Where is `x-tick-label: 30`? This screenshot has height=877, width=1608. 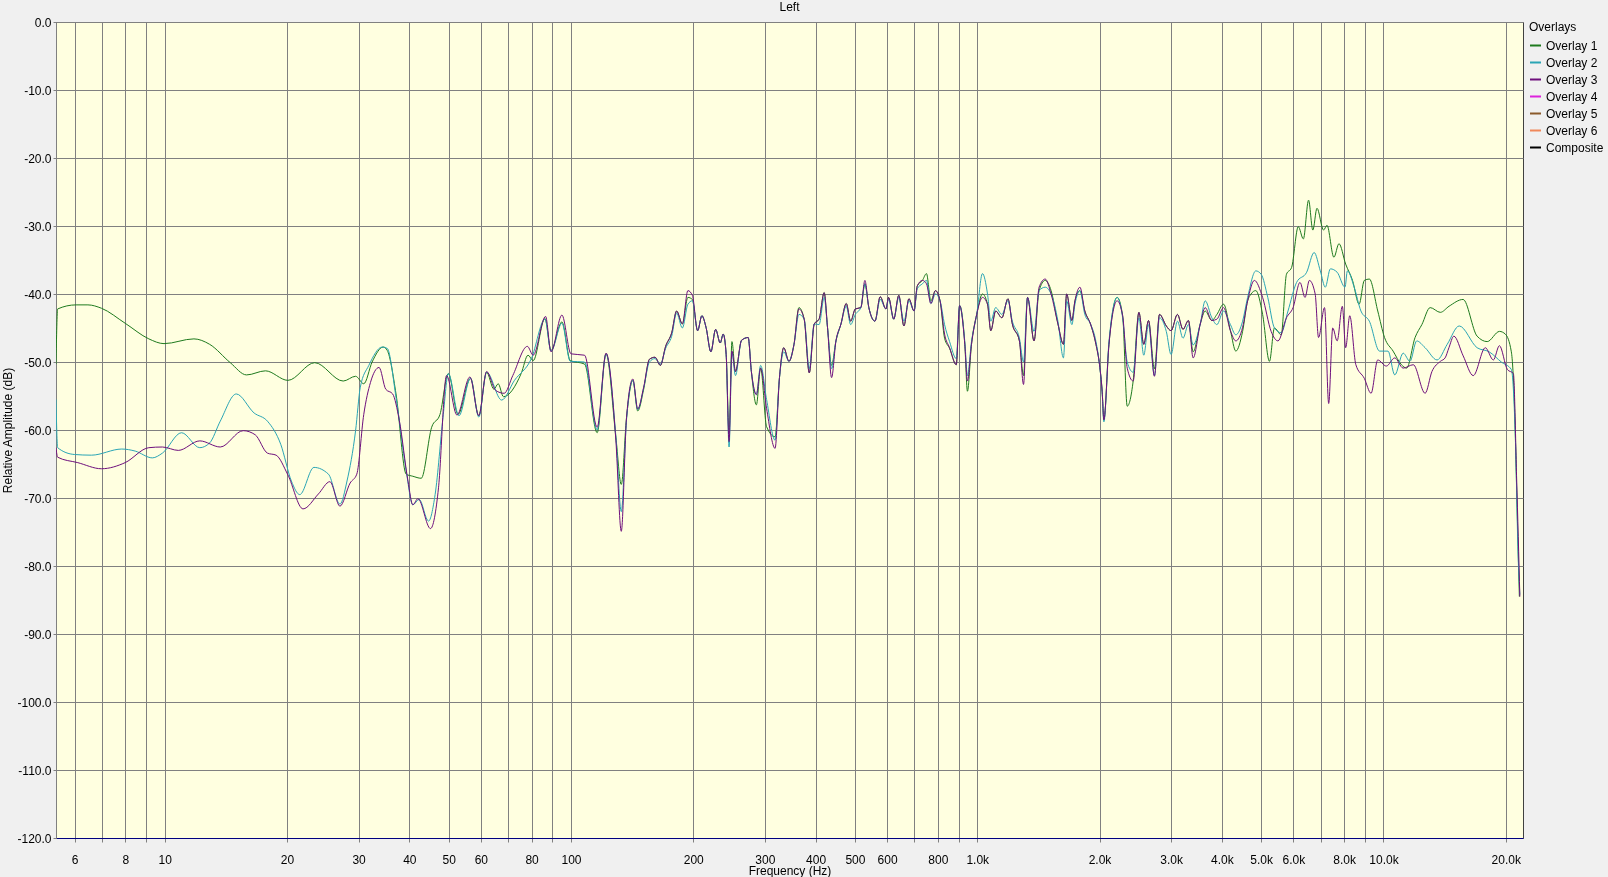
x-tick-label: 30 is located at coordinates (359, 859).